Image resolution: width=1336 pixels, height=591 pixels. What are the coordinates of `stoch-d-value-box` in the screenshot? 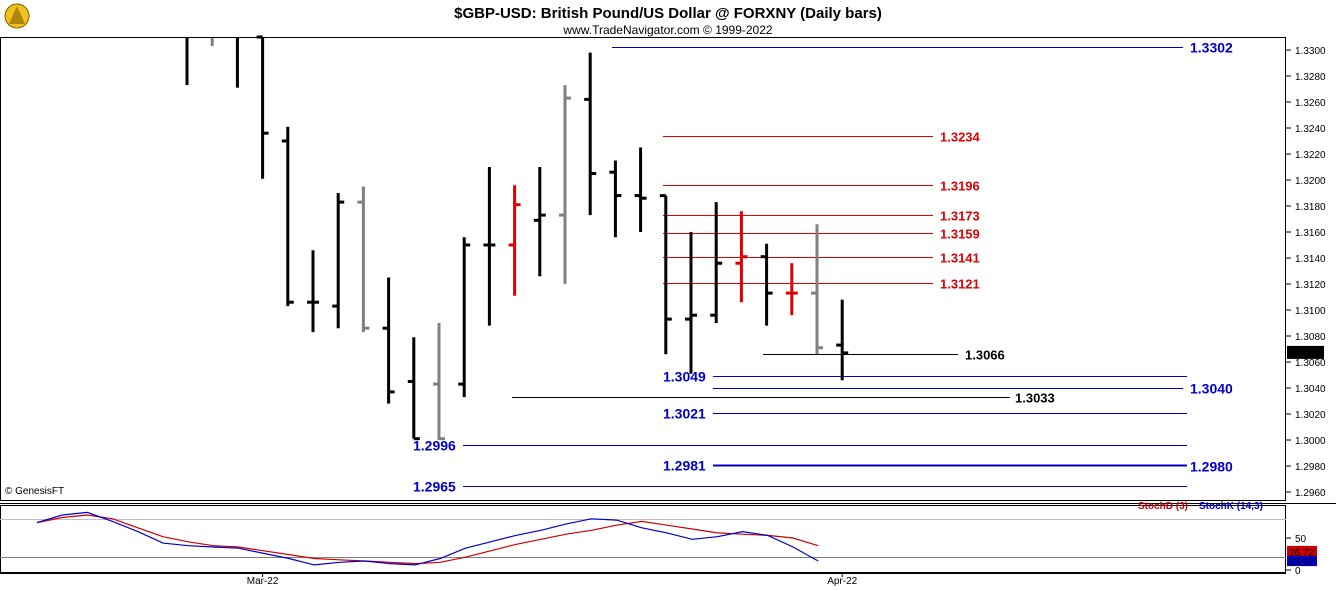 It's located at (1302, 551).